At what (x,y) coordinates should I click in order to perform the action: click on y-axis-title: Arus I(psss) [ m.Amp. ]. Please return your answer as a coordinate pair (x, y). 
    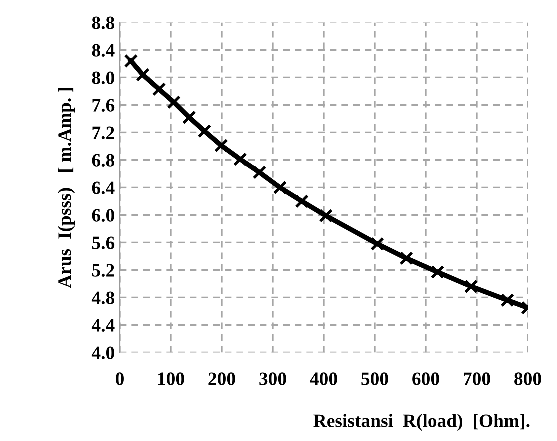
    Looking at the image, I should click on (67, 188).